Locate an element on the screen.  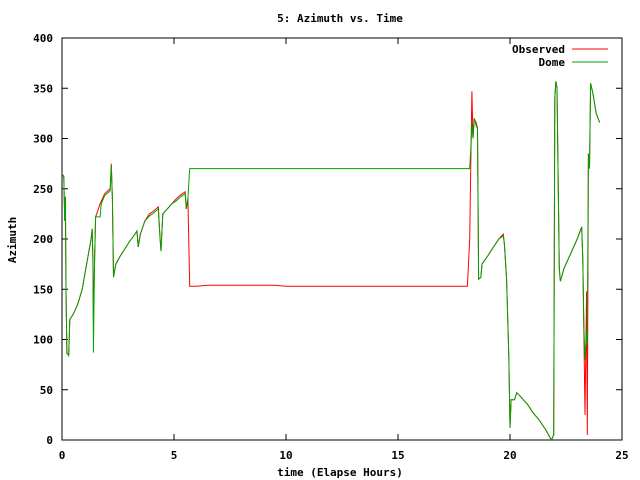
x-tick-label: 25 is located at coordinates (621, 455).